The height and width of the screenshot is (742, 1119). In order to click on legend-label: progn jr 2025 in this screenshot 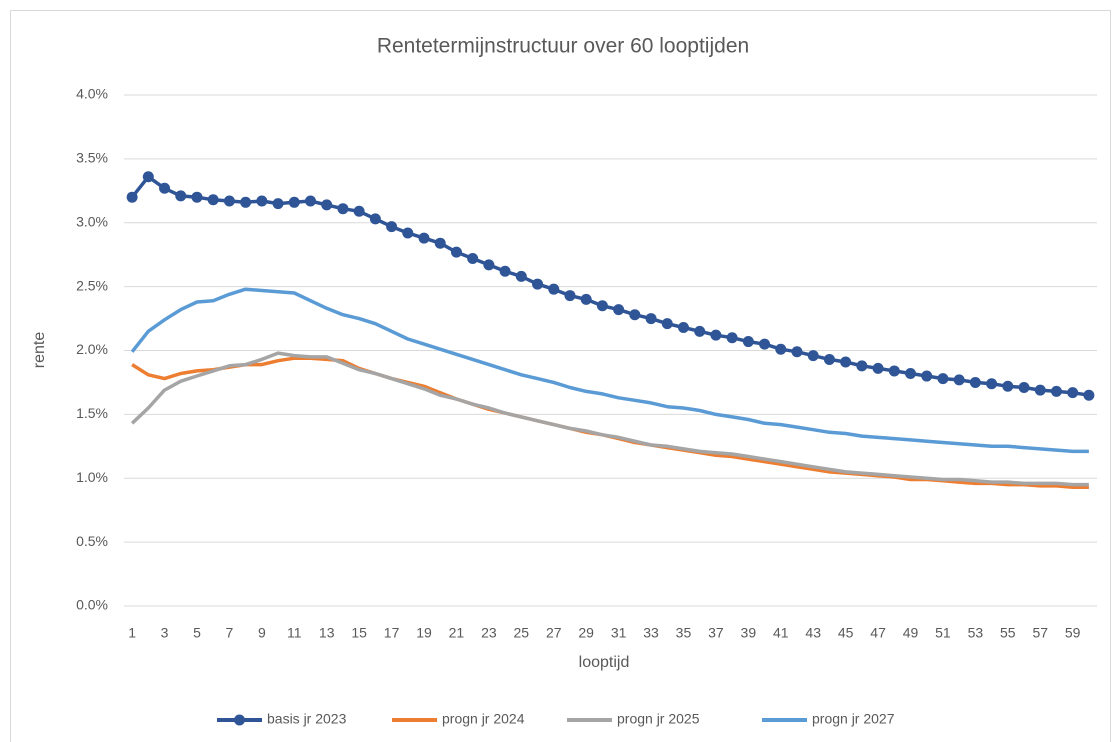, I will do `click(658, 719)`.